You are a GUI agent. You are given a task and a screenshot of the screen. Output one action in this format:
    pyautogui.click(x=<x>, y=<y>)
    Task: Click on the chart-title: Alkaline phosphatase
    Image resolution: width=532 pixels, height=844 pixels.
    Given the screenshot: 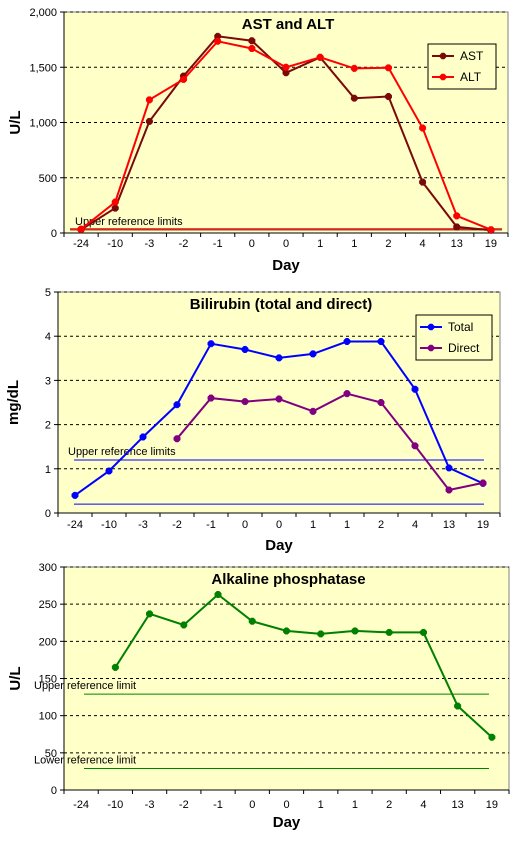 What is the action you would take?
    pyautogui.click(x=288, y=579)
    